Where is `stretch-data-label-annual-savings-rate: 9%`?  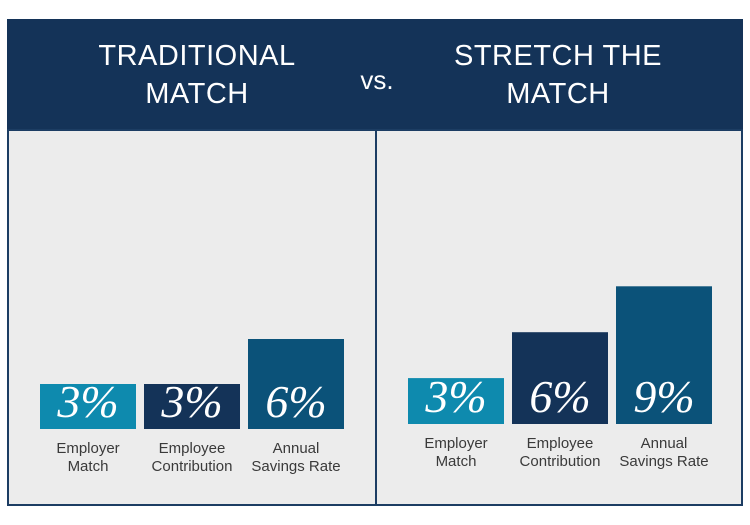
stretch-data-label-annual-savings-rate: 9% is located at coordinates (663, 396).